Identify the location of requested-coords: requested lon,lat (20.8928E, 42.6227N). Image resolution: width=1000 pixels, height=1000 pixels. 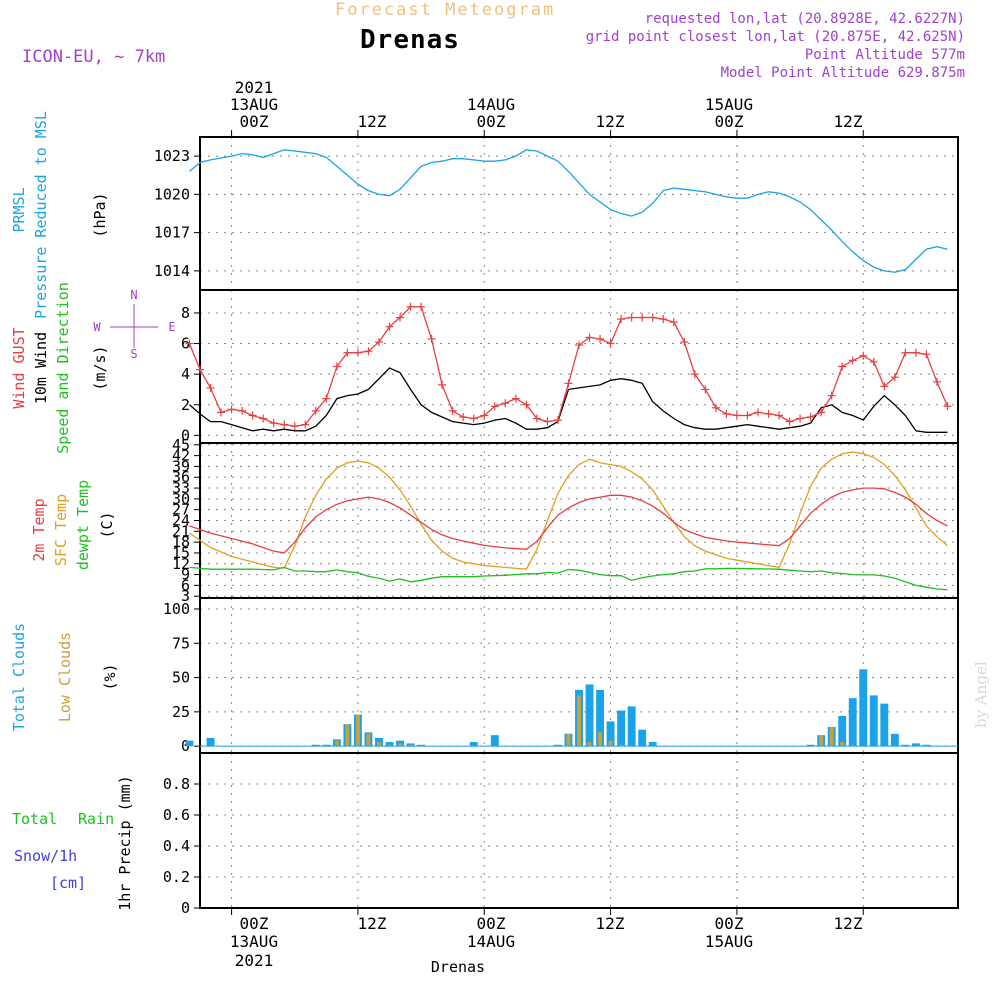
(805, 19).